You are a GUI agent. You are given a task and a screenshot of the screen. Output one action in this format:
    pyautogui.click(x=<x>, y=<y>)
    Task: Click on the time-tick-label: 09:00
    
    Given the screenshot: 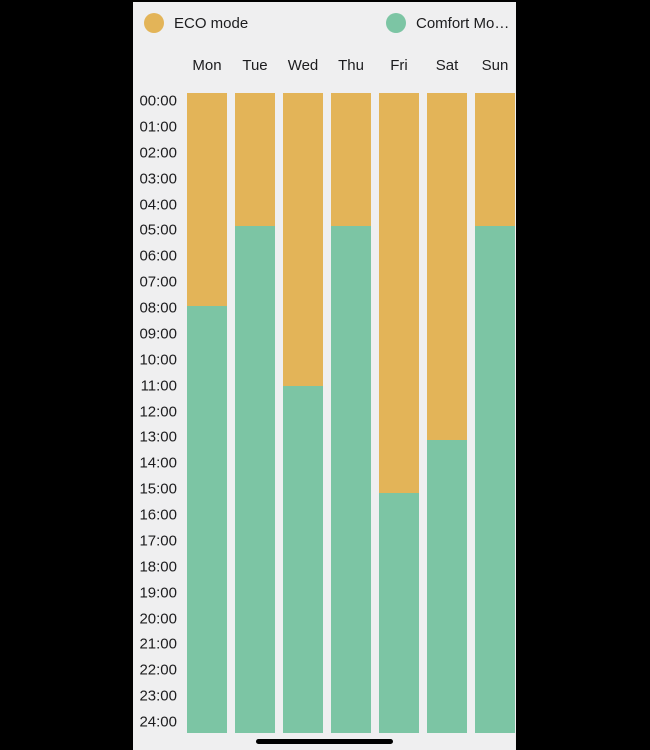 What is the action you would take?
    pyautogui.click(x=158, y=334)
    